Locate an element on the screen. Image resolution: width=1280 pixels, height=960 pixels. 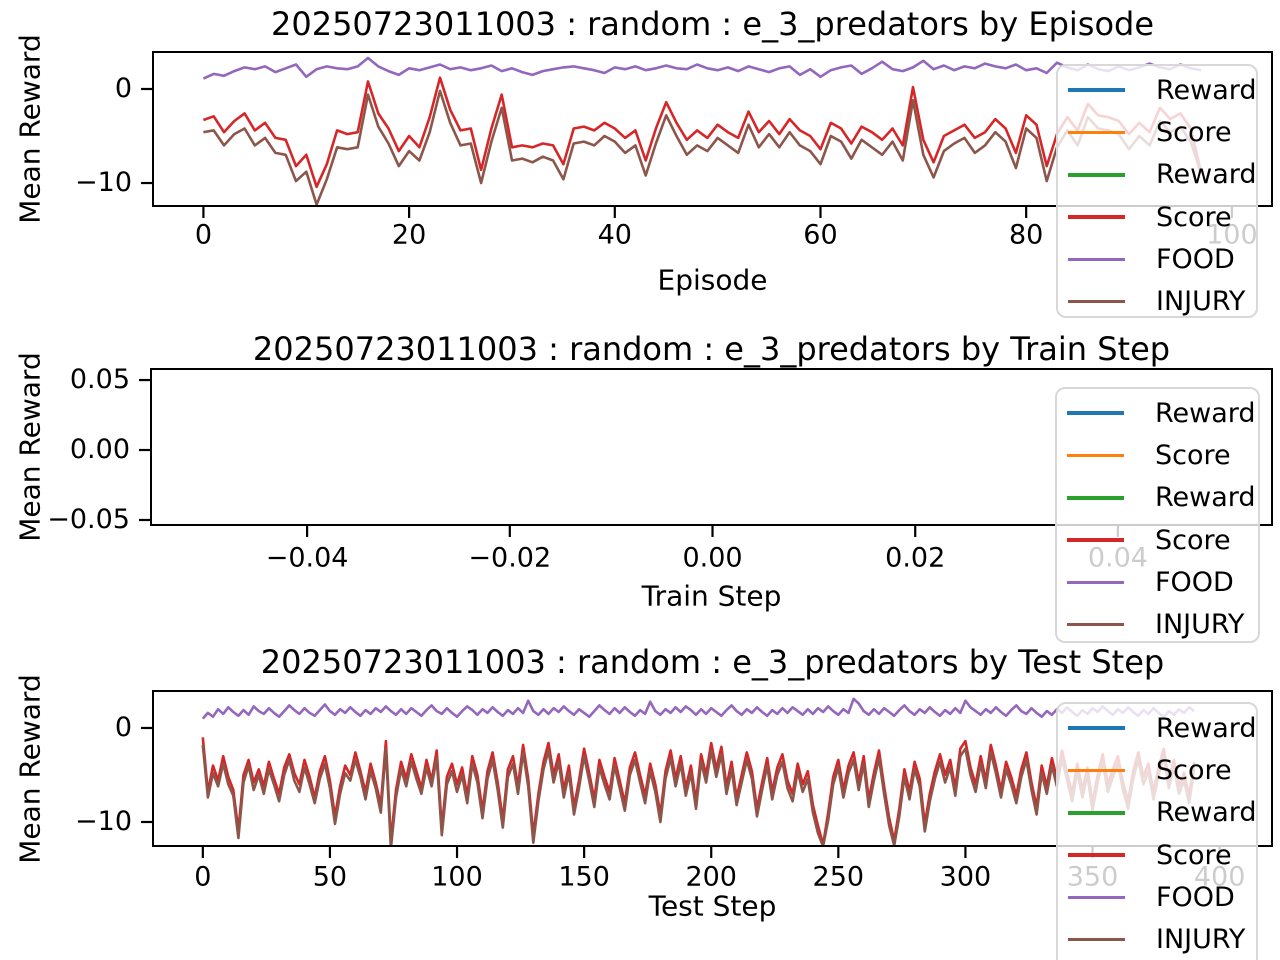
x-tick-label: 250 is located at coordinates (838, 877).